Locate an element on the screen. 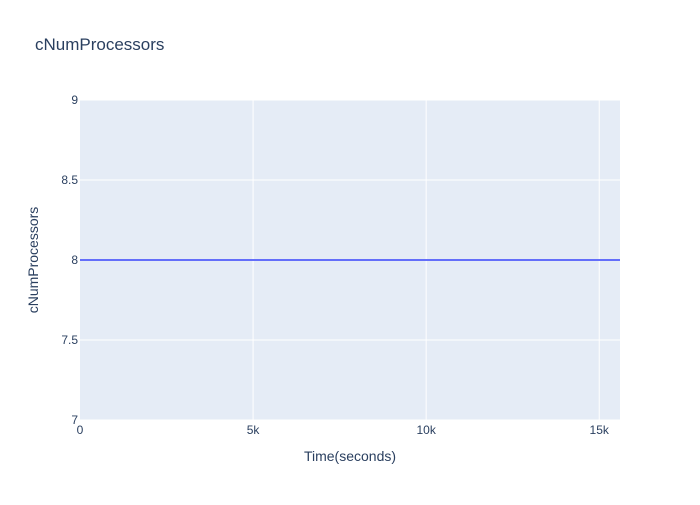  x-tick-label: 5k is located at coordinates (254, 430).